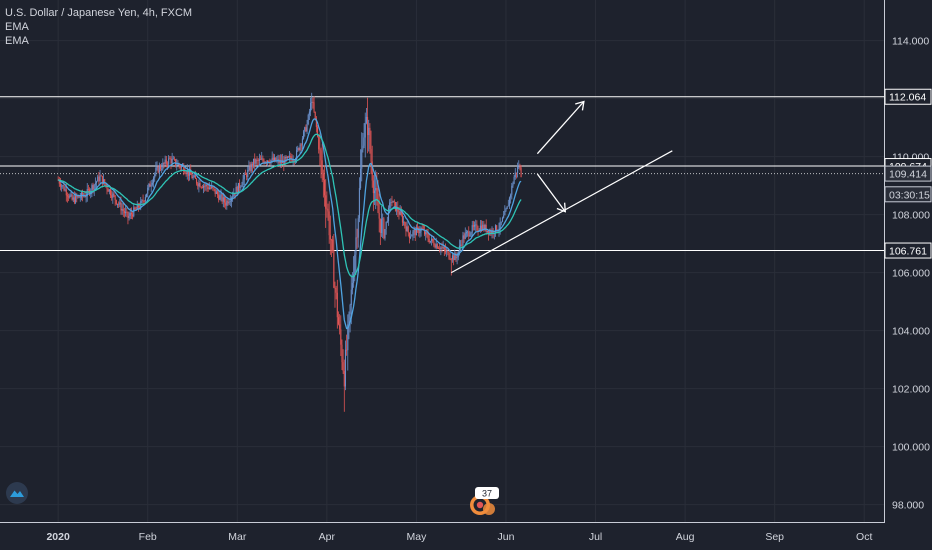 This screenshot has height=550, width=932. I want to click on x-tick-label: Aug, so click(685, 537).